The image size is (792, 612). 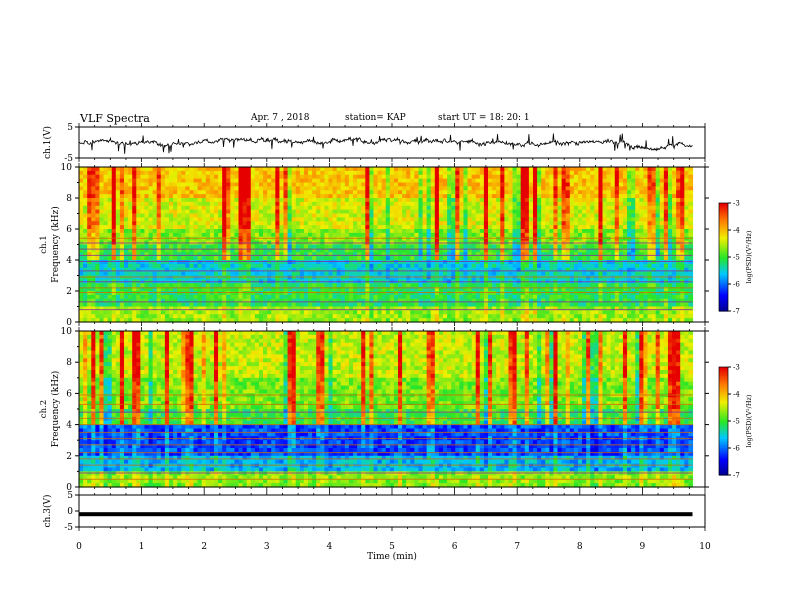 I want to click on station-label: station= KAP, so click(x=375, y=118).